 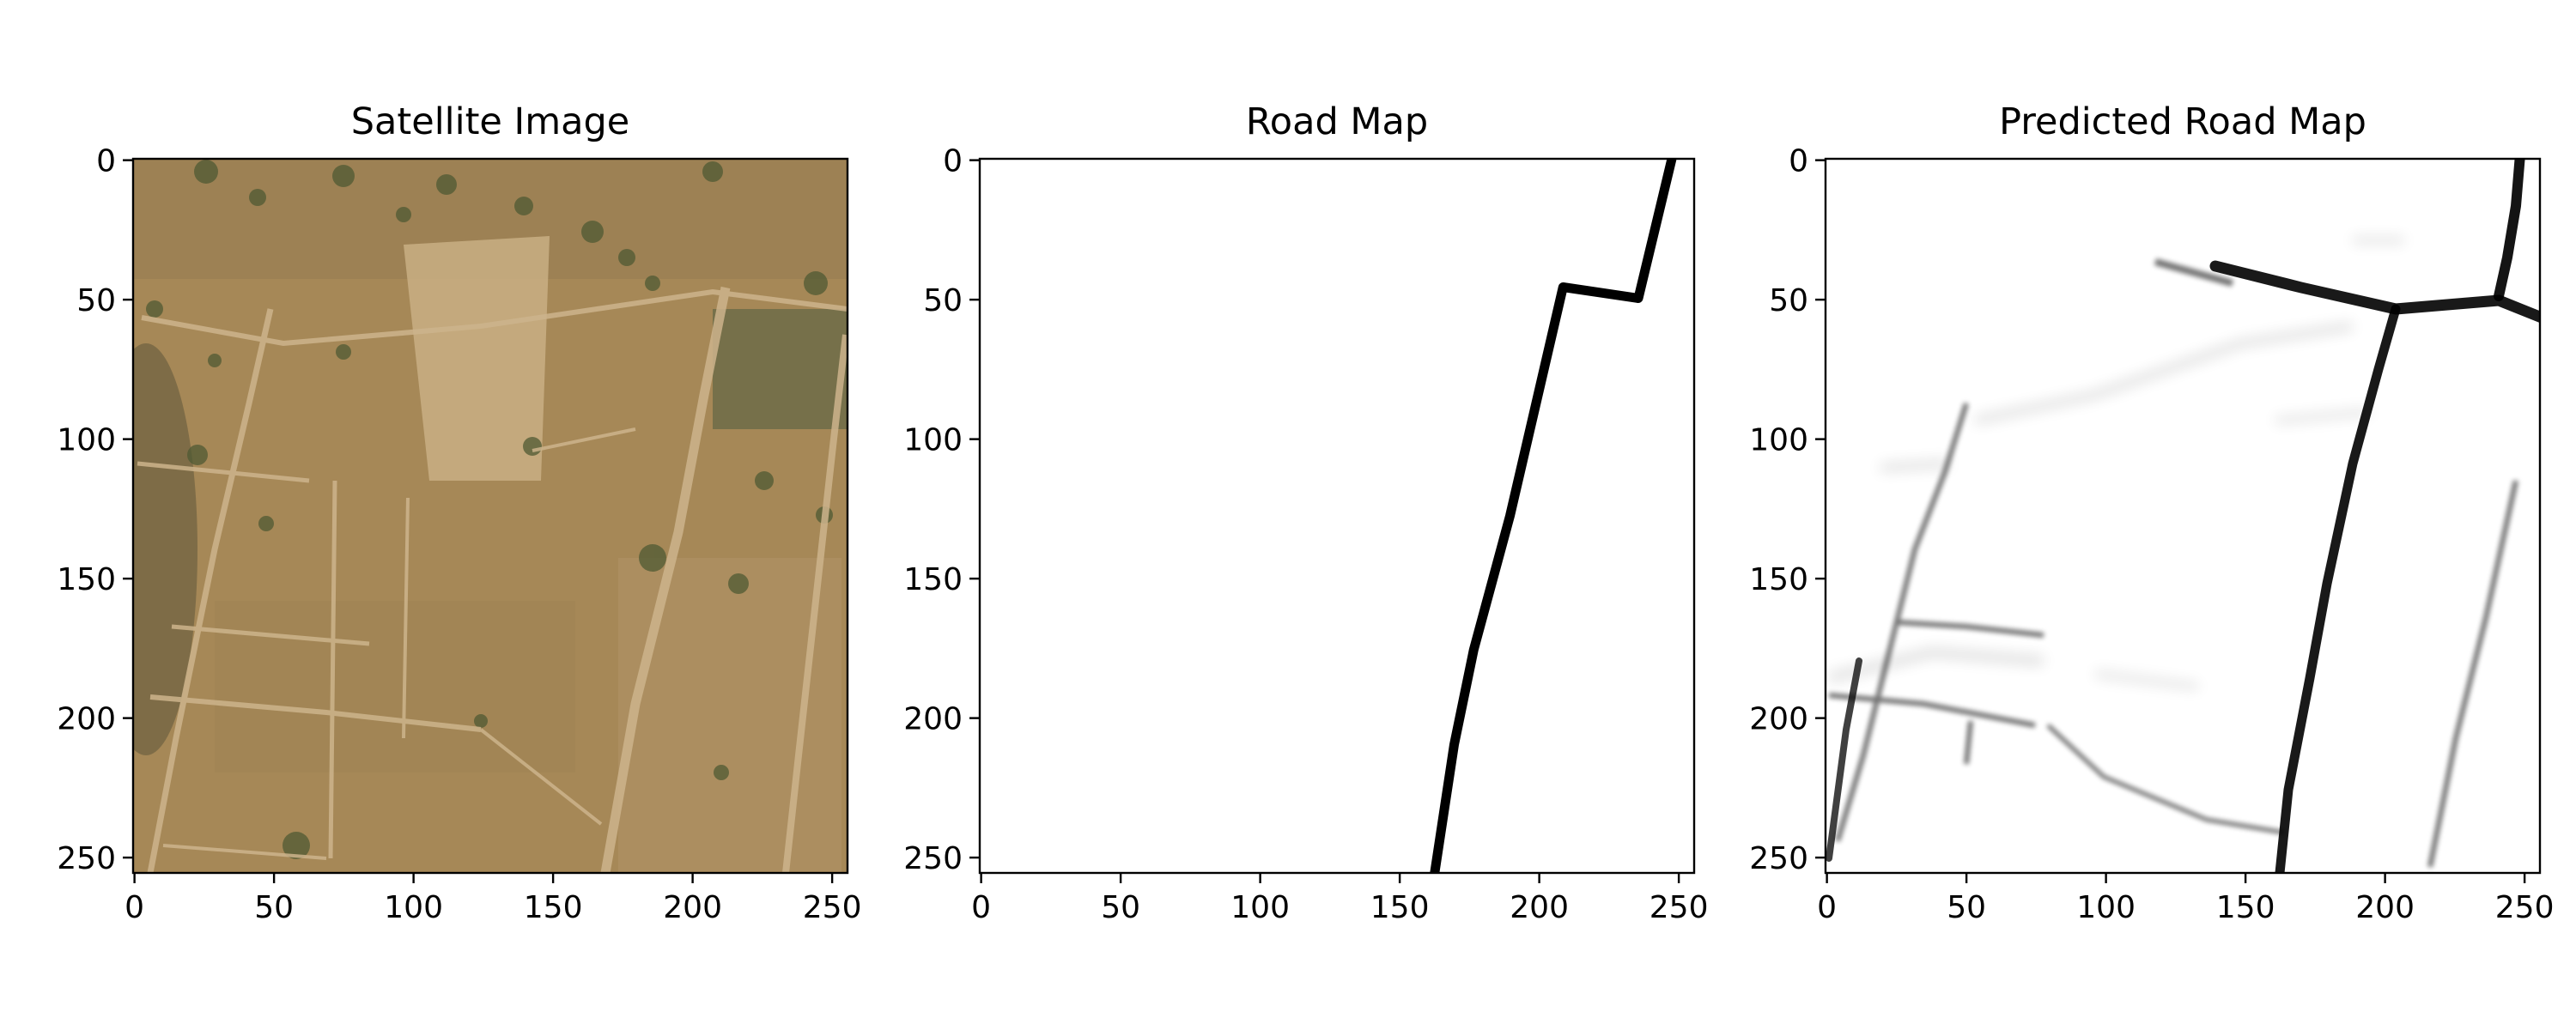 What do you see at coordinates (1554, 516) in the screenshot?
I see `road-line` at bounding box center [1554, 516].